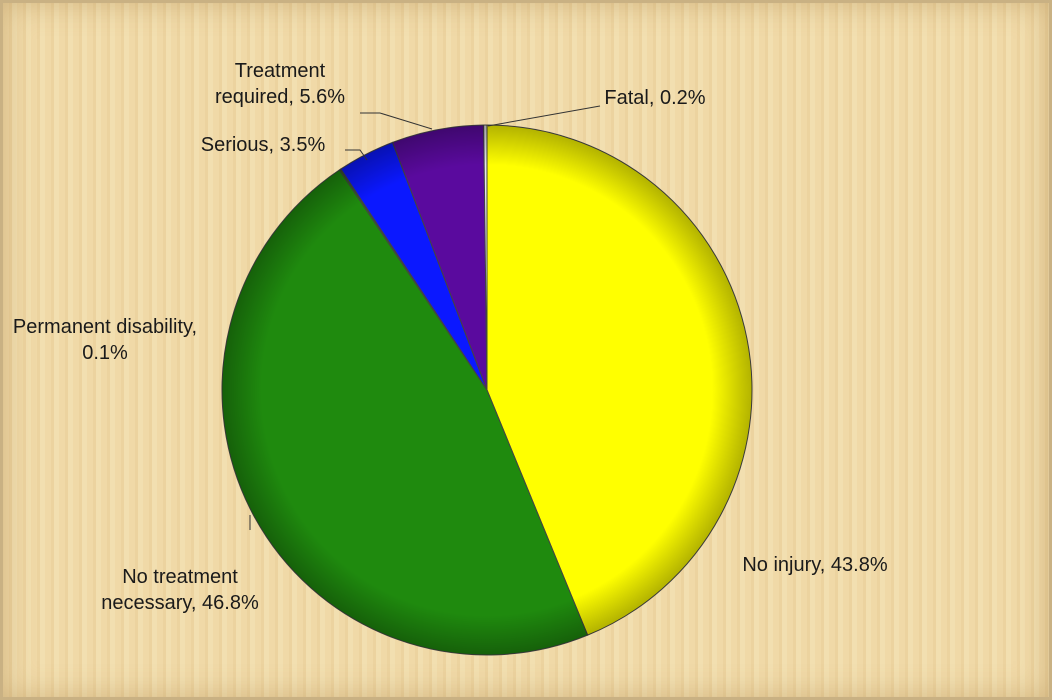 The height and width of the screenshot is (700, 1052). I want to click on data-label: No injury, 43.8%, so click(815, 565).